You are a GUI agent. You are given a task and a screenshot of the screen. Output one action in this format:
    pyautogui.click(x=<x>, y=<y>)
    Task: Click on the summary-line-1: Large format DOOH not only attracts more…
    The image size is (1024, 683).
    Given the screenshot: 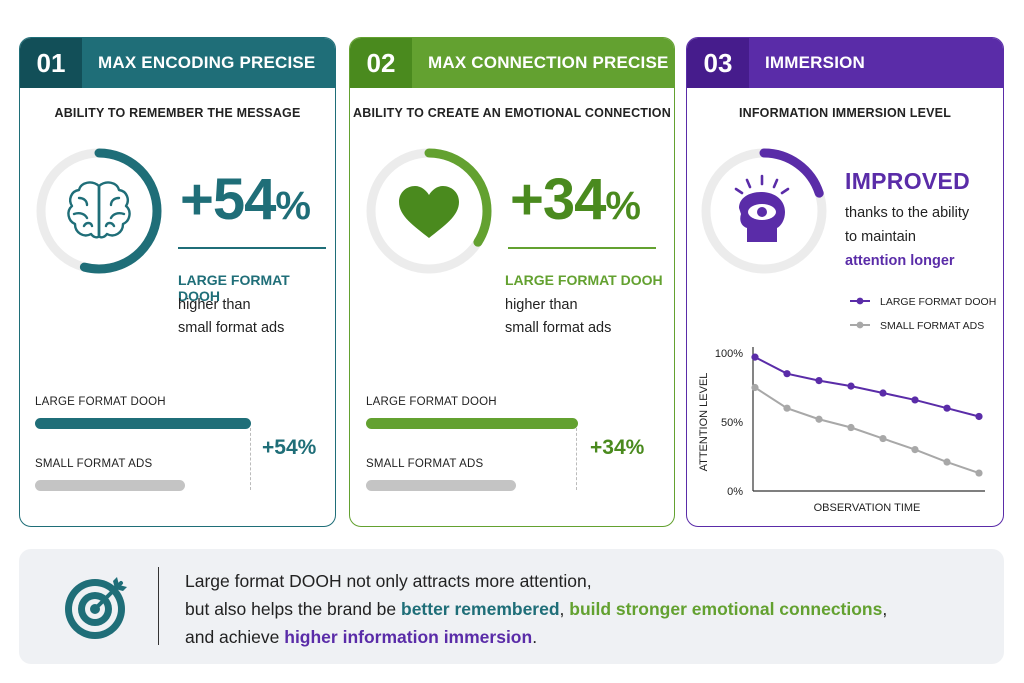 What is the action you would take?
    pyautogui.click(x=388, y=581)
    